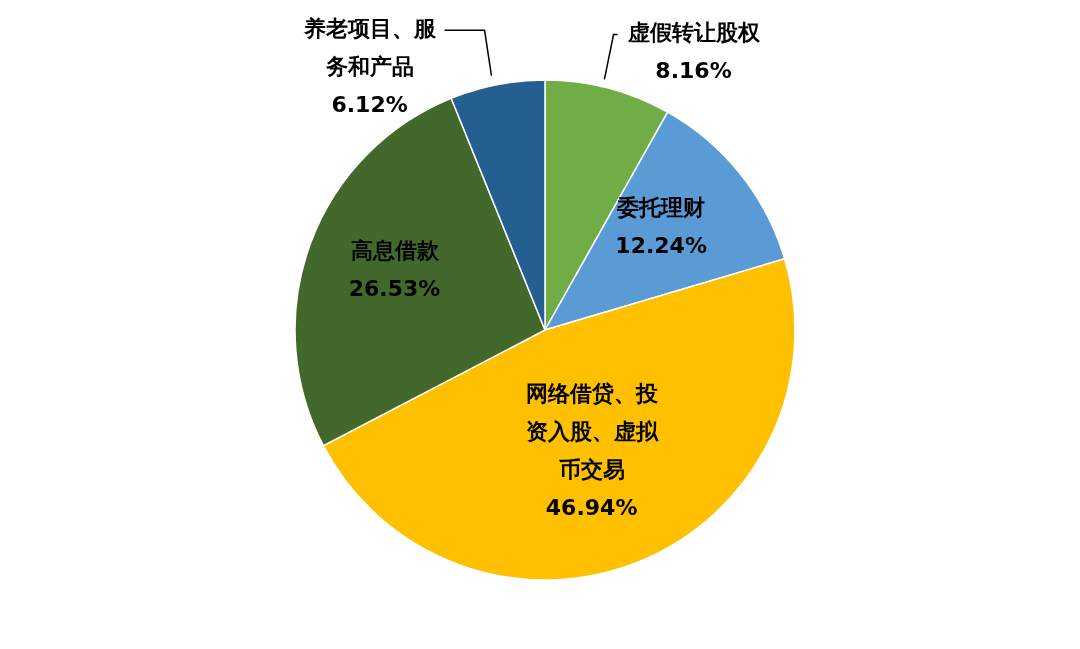 This screenshot has height=649, width=1080. What do you see at coordinates (395, 251) in the screenshot?
I see `slice-label: 高息借款` at bounding box center [395, 251].